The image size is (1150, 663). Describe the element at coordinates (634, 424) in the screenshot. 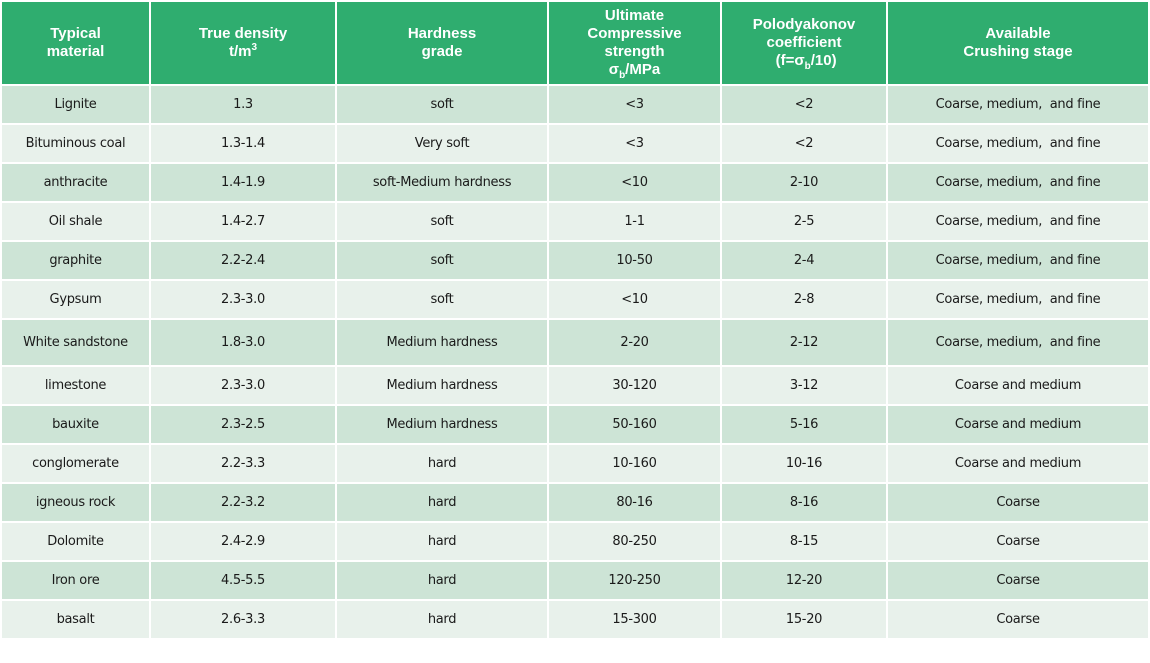

I see `cell-compressive-strength: 50-160` at that location.